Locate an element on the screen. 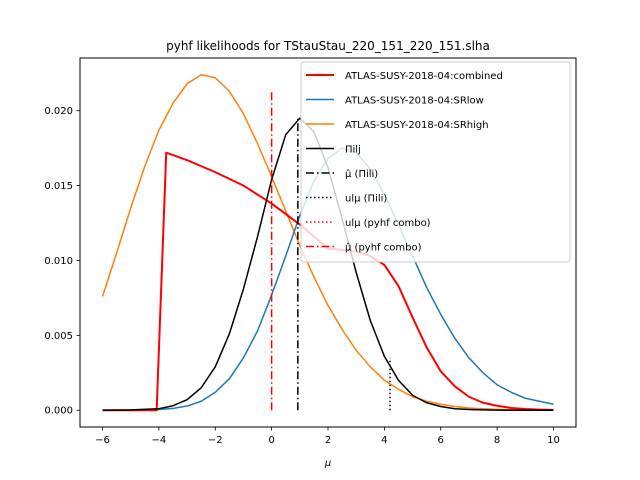 Image resolution: width=640 pixels, height=480 pixels. legend-label: μ̂ (Πili) is located at coordinates (361, 174).